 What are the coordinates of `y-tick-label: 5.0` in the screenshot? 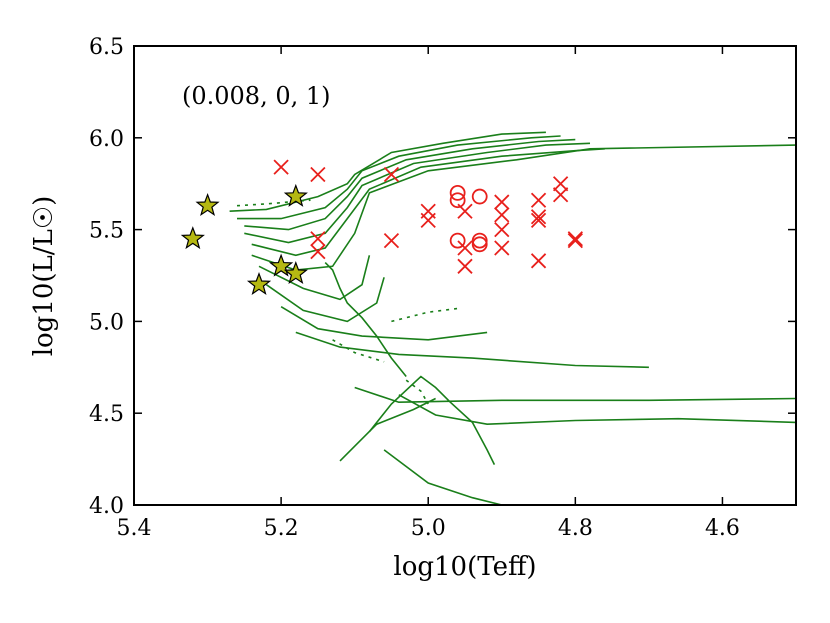 It's located at (106, 322).